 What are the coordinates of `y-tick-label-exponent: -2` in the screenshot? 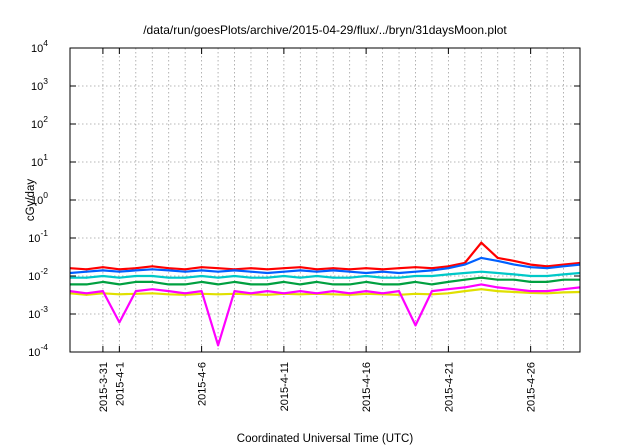 It's located at (44, 271).